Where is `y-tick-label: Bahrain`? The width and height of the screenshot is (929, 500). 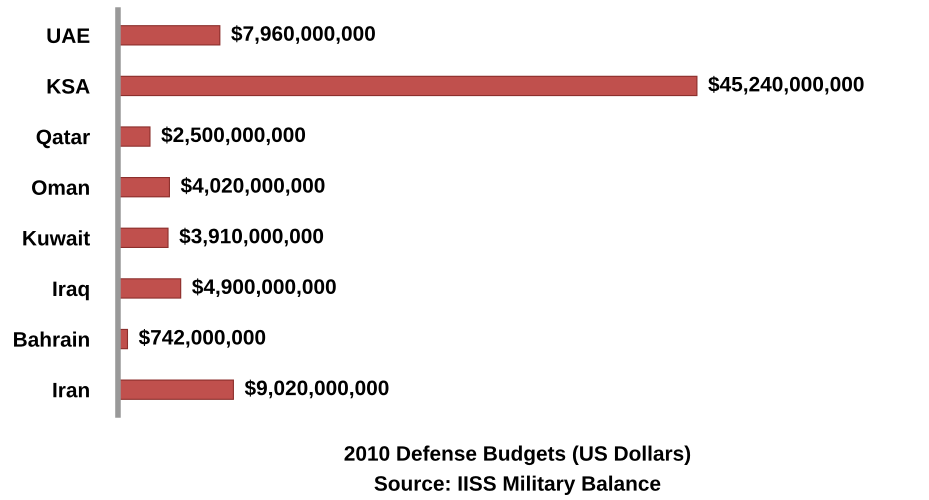 y-tick-label: Bahrain is located at coordinates (51, 339).